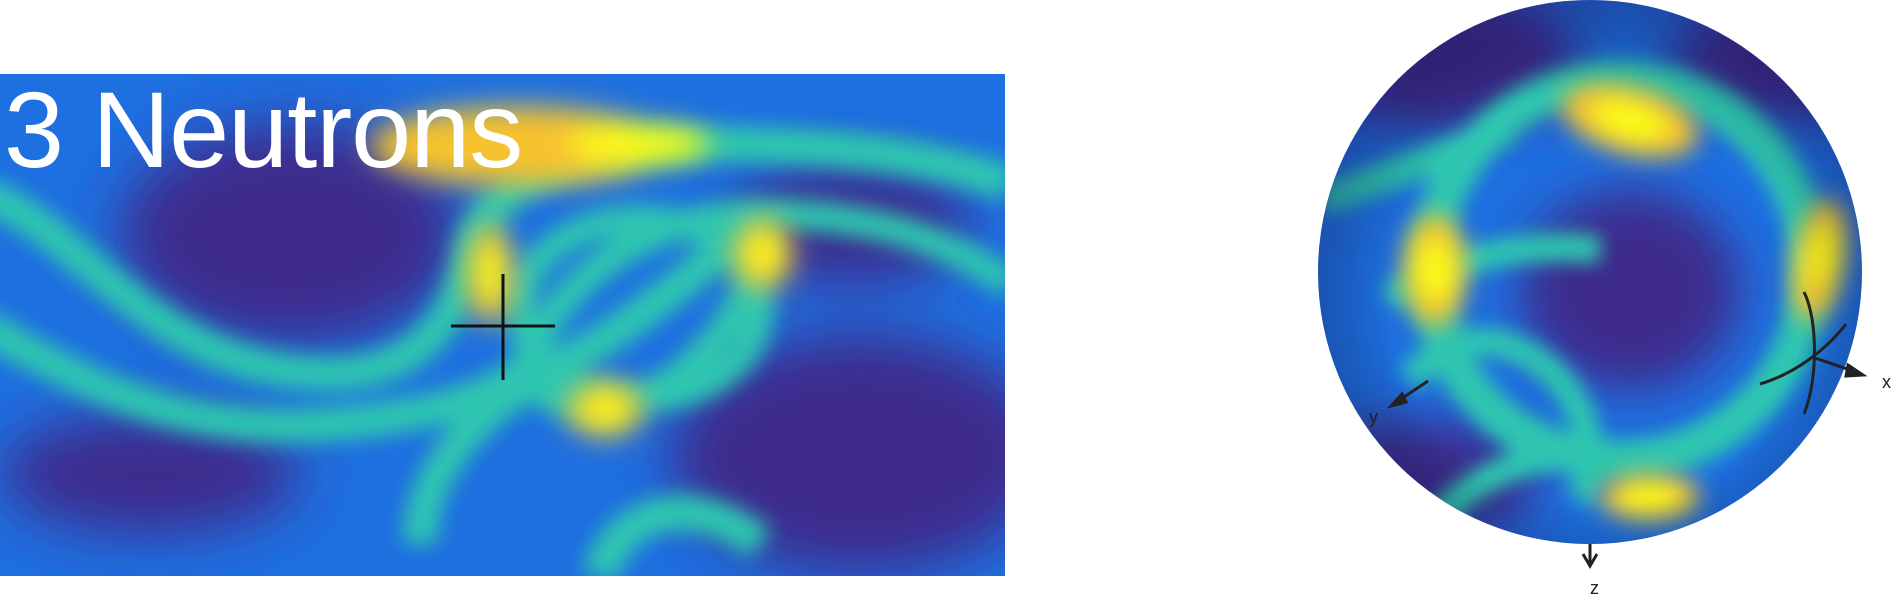 The image size is (1894, 599). Describe the element at coordinates (1407, 394) in the screenshot. I see `y-axis-arrow` at that location.